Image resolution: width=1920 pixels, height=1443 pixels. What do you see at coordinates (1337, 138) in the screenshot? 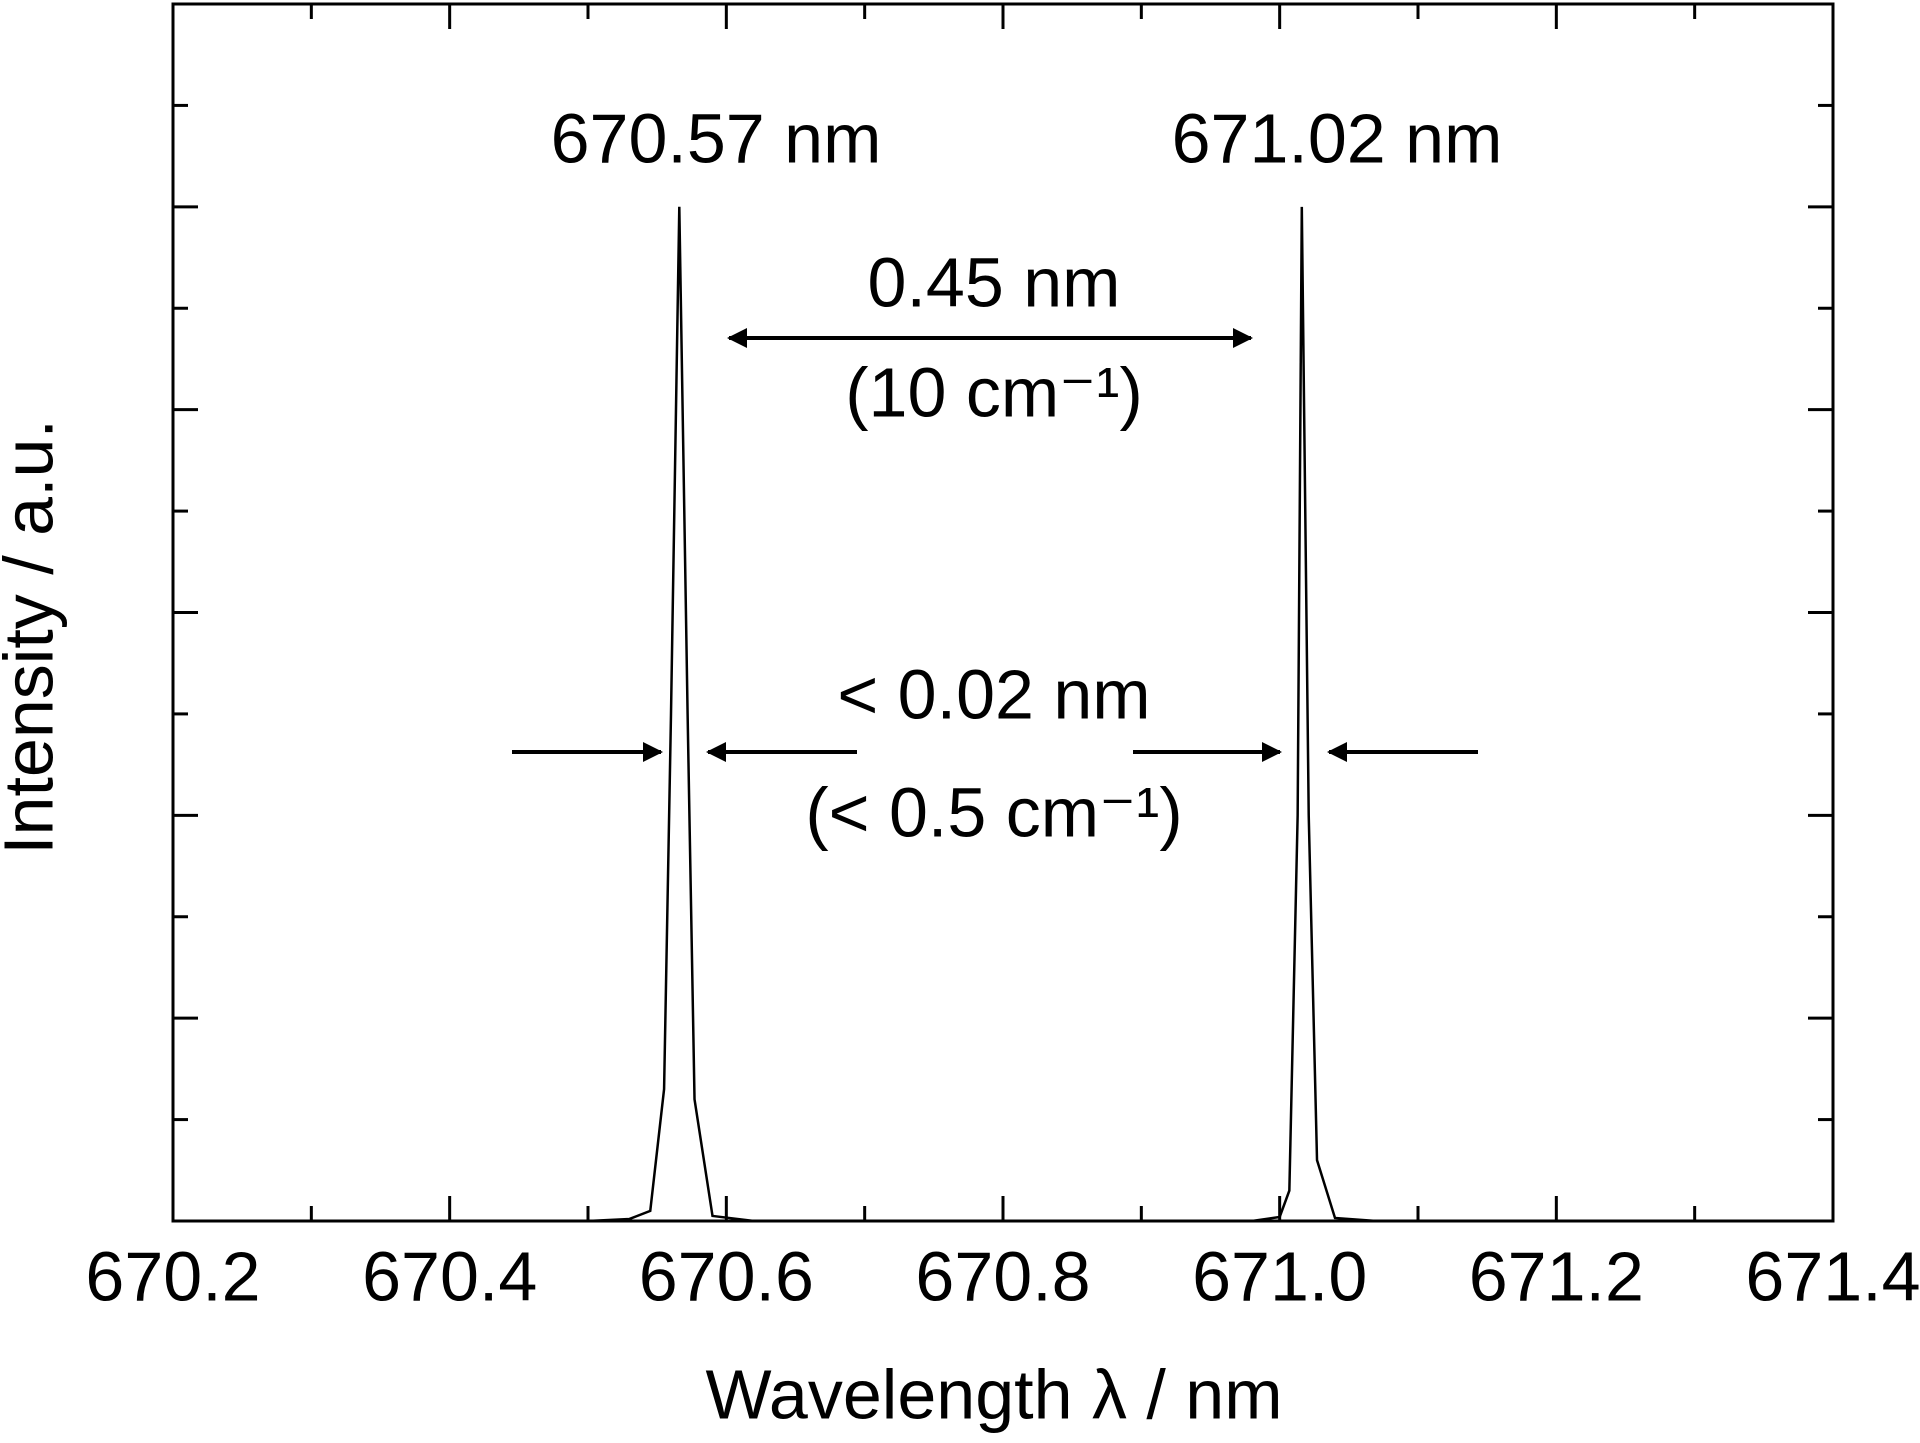
I see `annotation: 671.02 nm` at bounding box center [1337, 138].